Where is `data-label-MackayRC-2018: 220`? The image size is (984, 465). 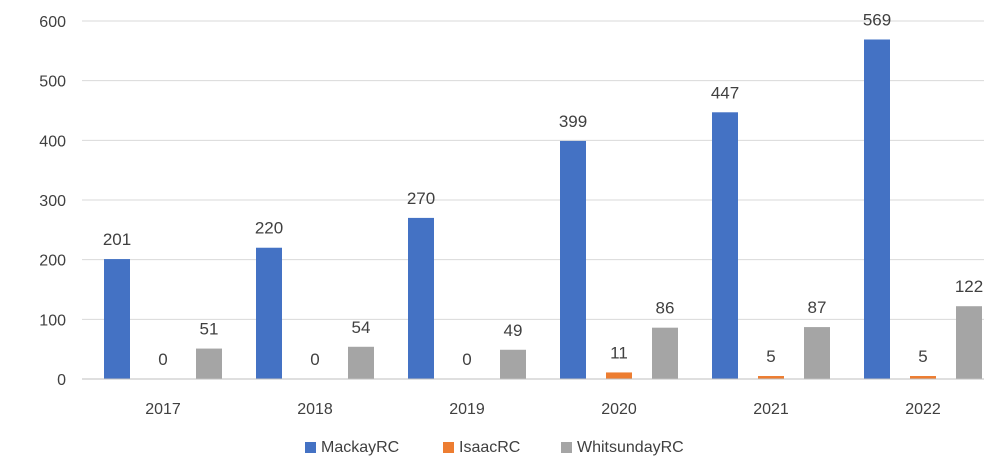 data-label-MackayRC-2018: 220 is located at coordinates (269, 228).